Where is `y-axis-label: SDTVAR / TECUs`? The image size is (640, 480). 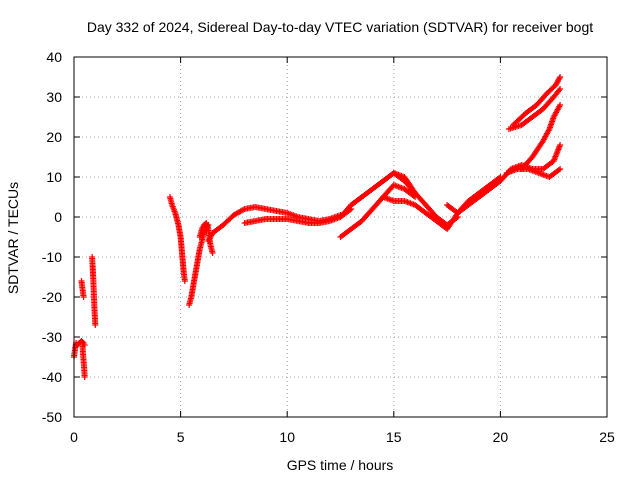 y-axis-label: SDTVAR / TECUs is located at coordinates (13, 238).